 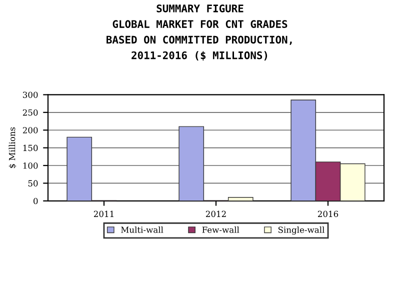 I want to click on legend-label: Single-wall, so click(x=301, y=230).